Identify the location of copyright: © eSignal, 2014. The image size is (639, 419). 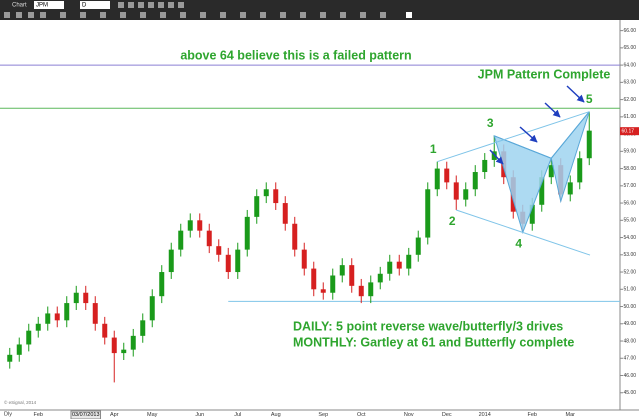
(20, 402).